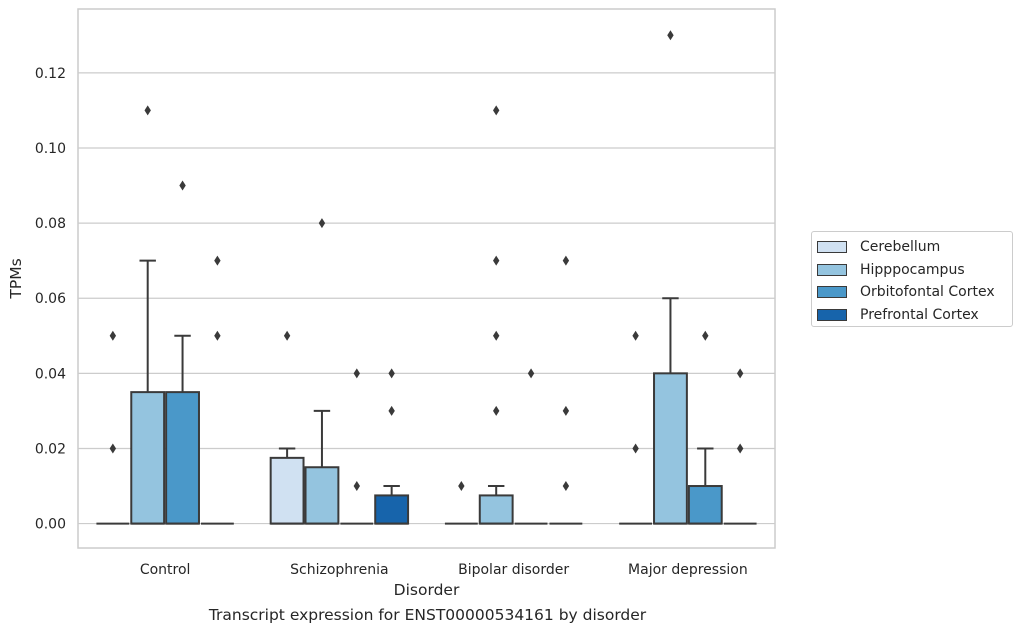 This screenshot has height=634, width=1023. I want to click on box-prefrontal-cortex, so click(392, 509).